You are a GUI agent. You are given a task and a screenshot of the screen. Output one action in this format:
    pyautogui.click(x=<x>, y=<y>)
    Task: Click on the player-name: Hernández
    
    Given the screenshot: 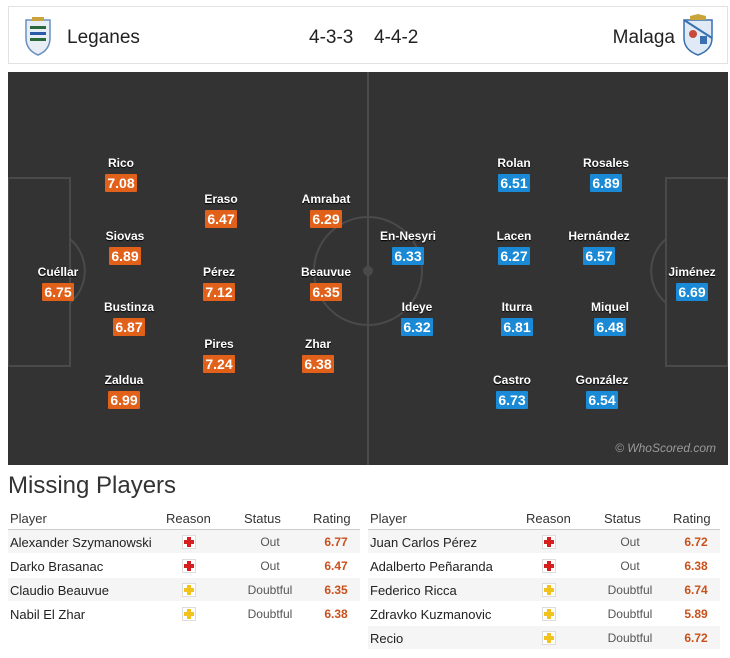 What is the action you would take?
    pyautogui.click(x=599, y=236)
    